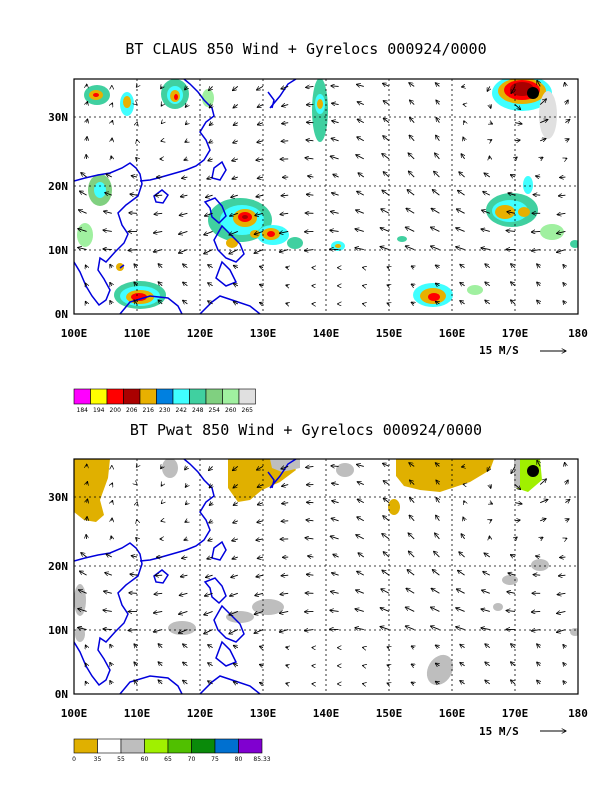 Image resolution: width=612 pixels, height=792 pixels. Describe the element at coordinates (239, 759) in the screenshot. I see `legend-label: 80` at that location.